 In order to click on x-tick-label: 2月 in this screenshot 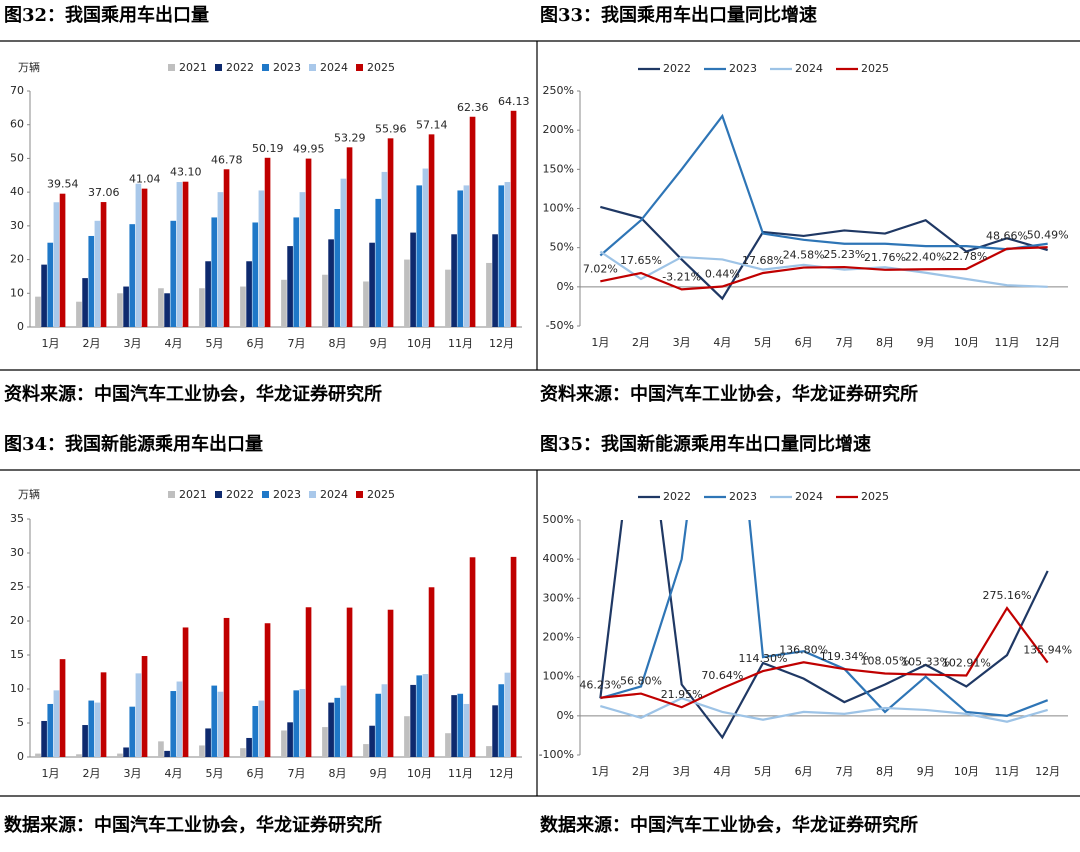, I will do `click(641, 771)`.